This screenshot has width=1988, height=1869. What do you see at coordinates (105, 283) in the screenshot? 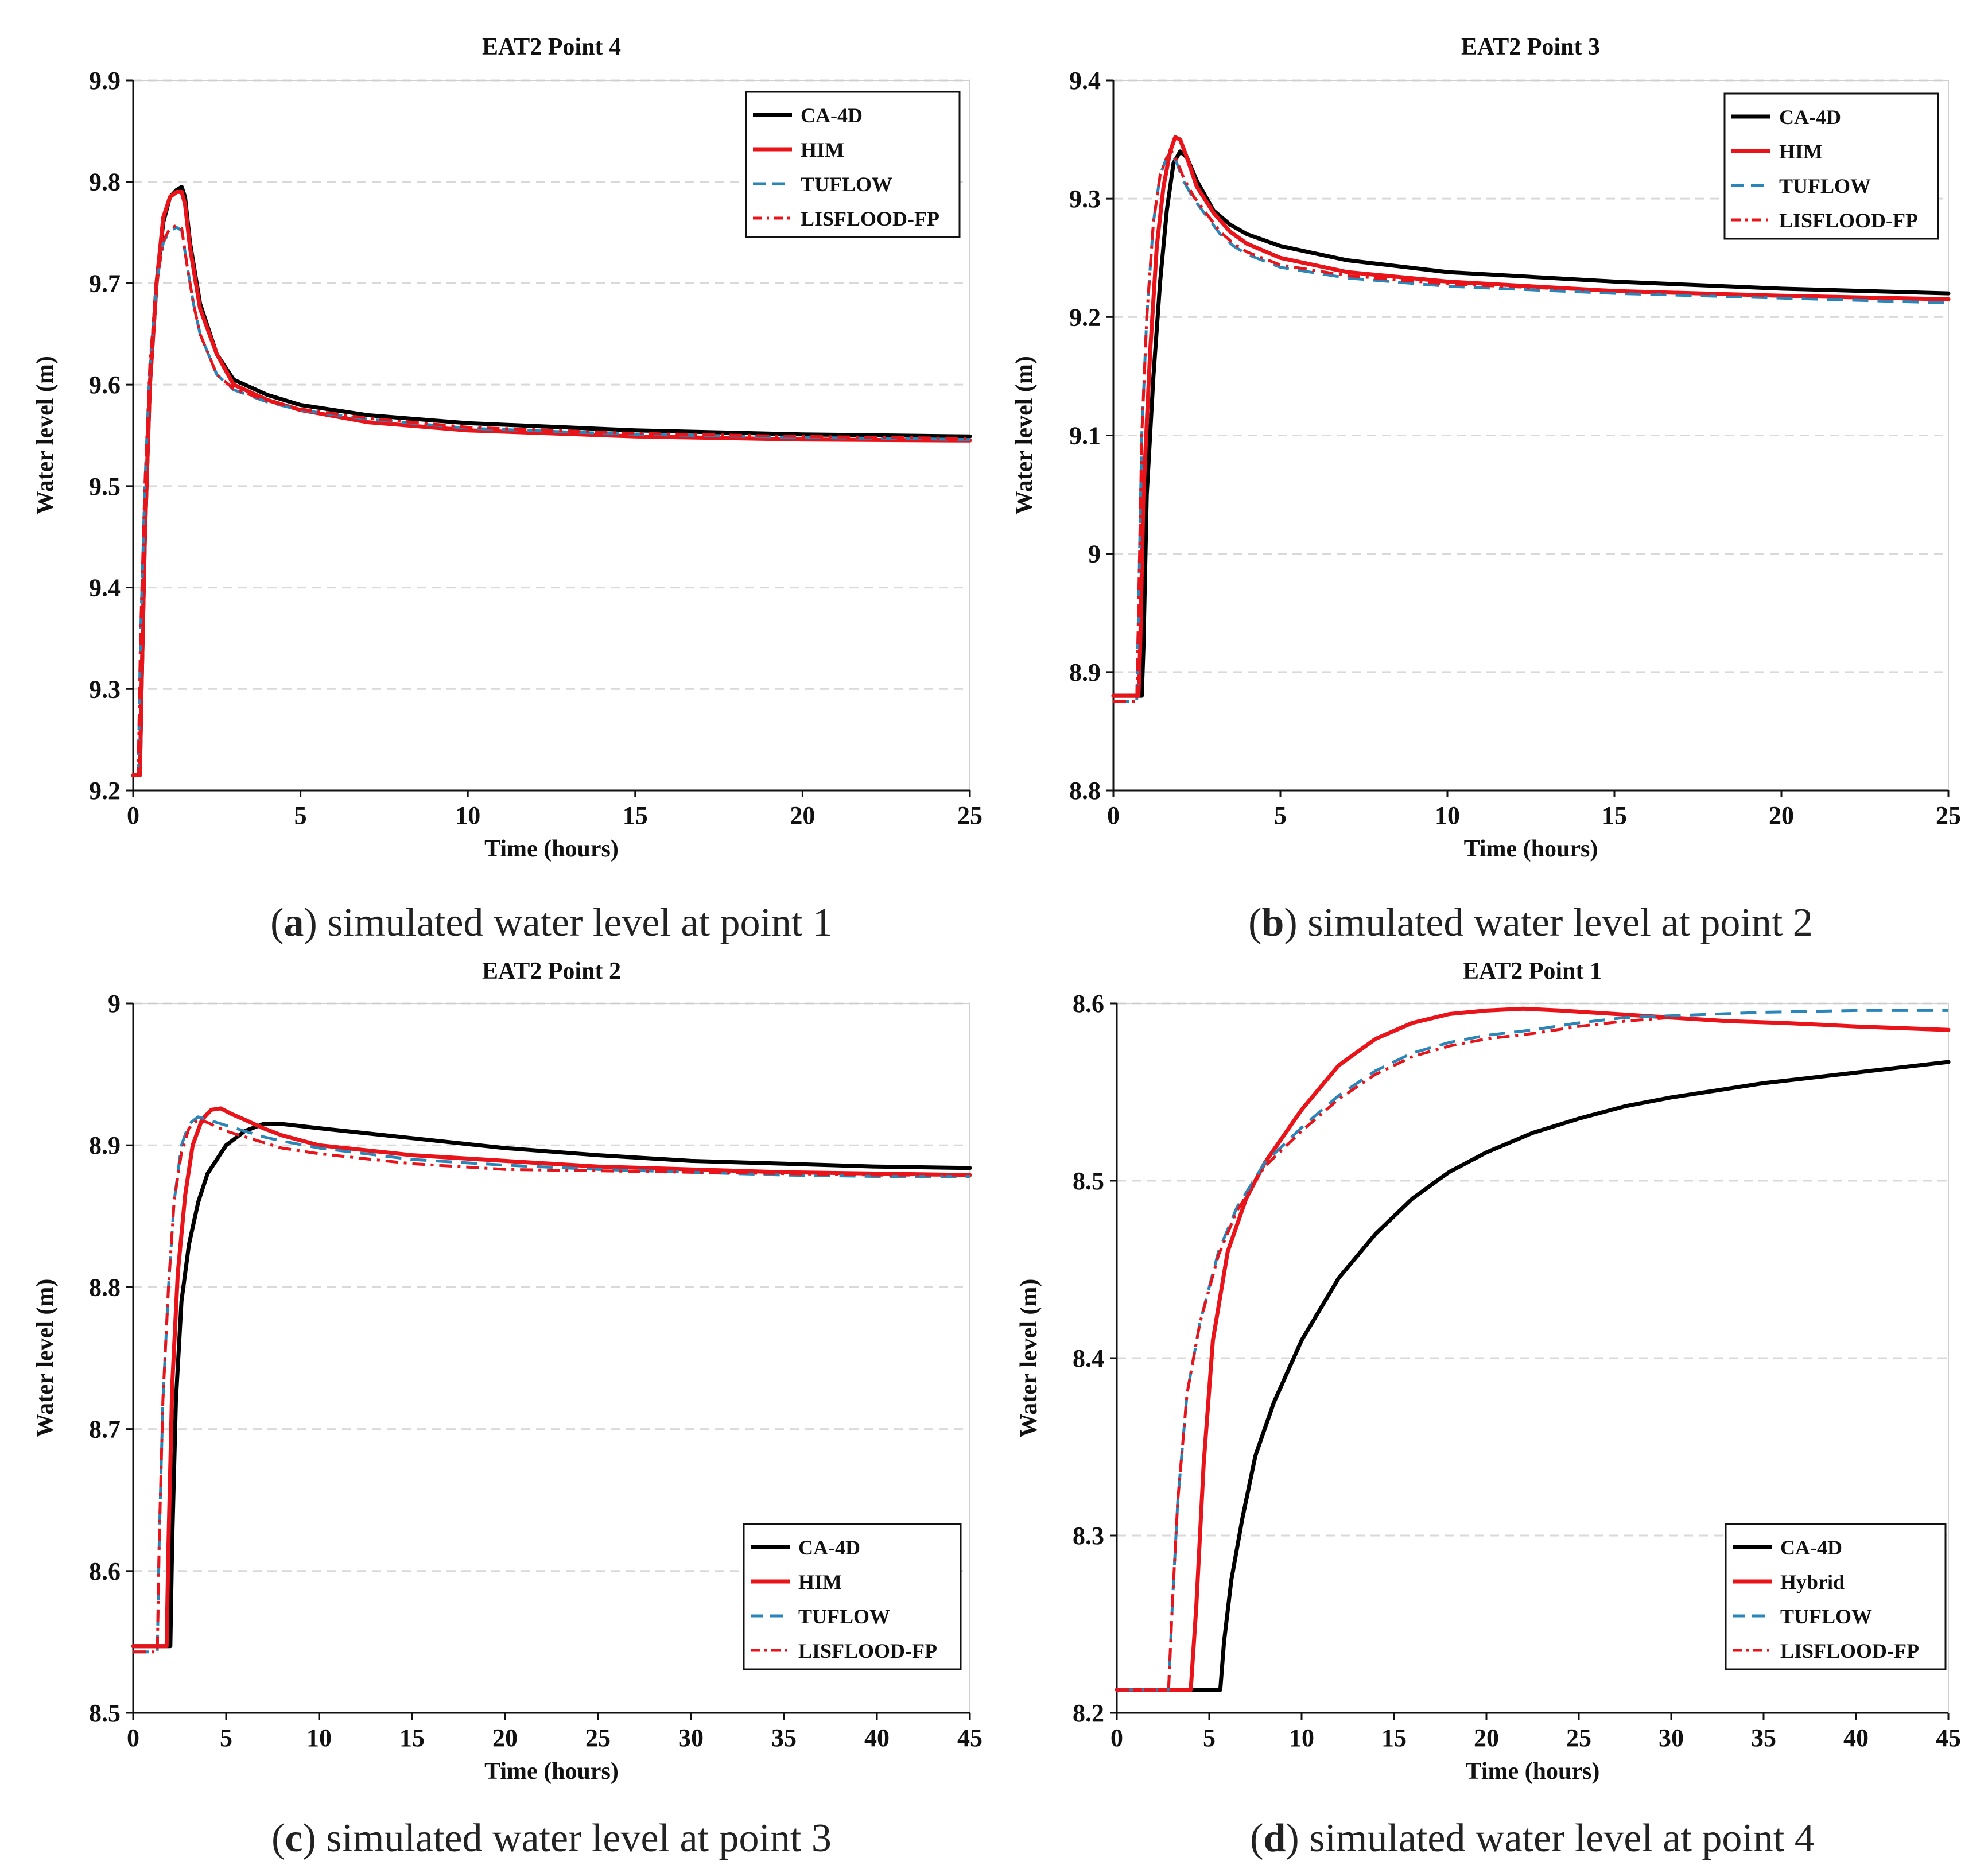
I see `y-tick-label: 9.7` at bounding box center [105, 283].